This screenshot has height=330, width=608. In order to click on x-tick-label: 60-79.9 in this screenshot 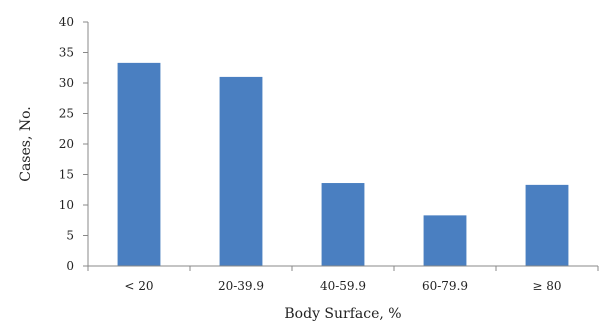, I will do `click(445, 286)`.